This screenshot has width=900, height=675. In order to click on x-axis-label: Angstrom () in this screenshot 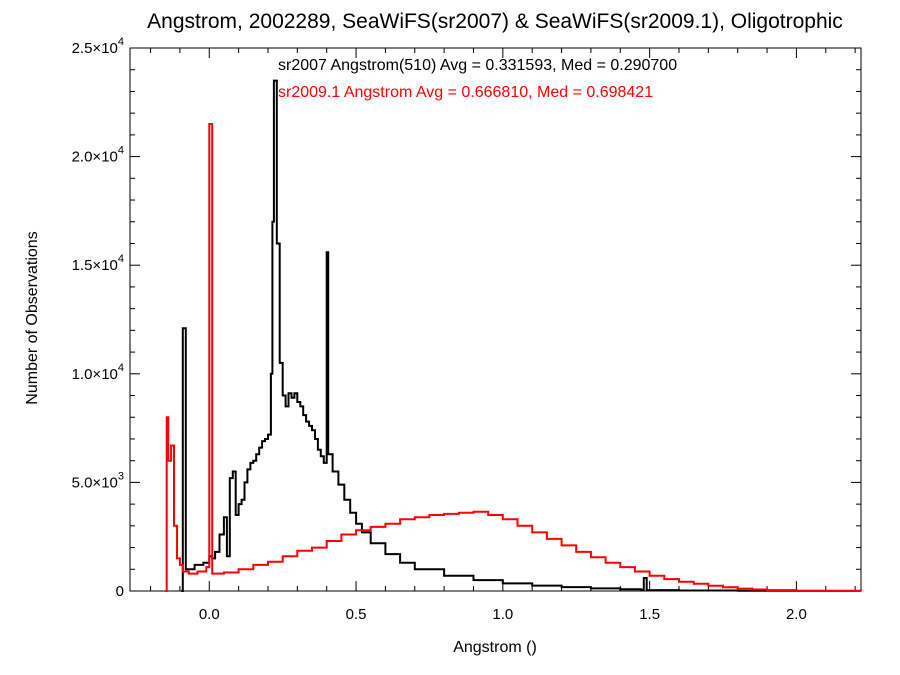, I will do `click(495, 647)`.